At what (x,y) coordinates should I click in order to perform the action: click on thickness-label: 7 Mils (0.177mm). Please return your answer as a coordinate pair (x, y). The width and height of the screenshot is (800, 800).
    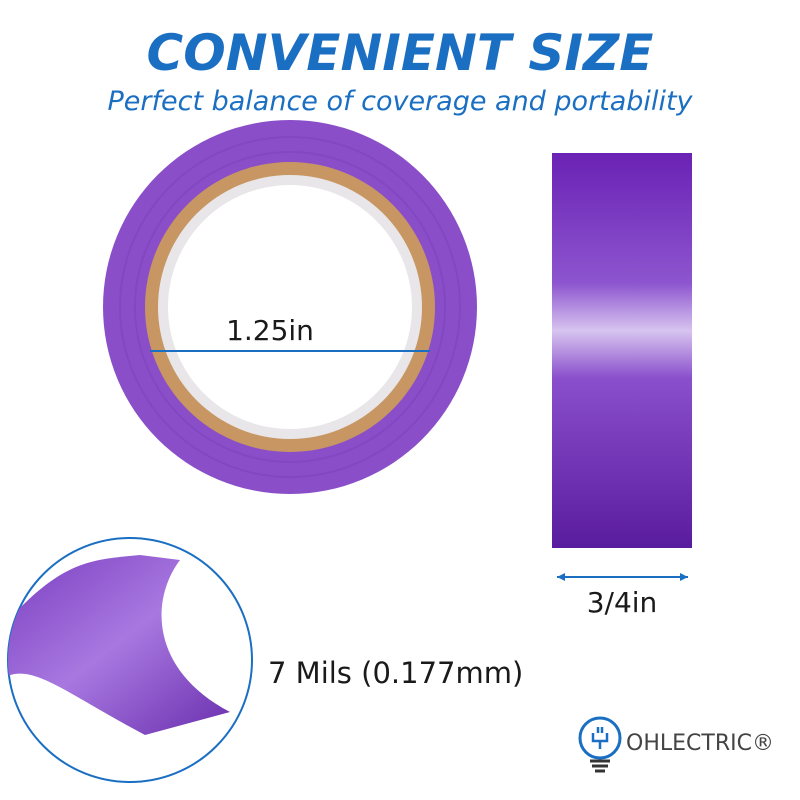
    Looking at the image, I should click on (395, 673).